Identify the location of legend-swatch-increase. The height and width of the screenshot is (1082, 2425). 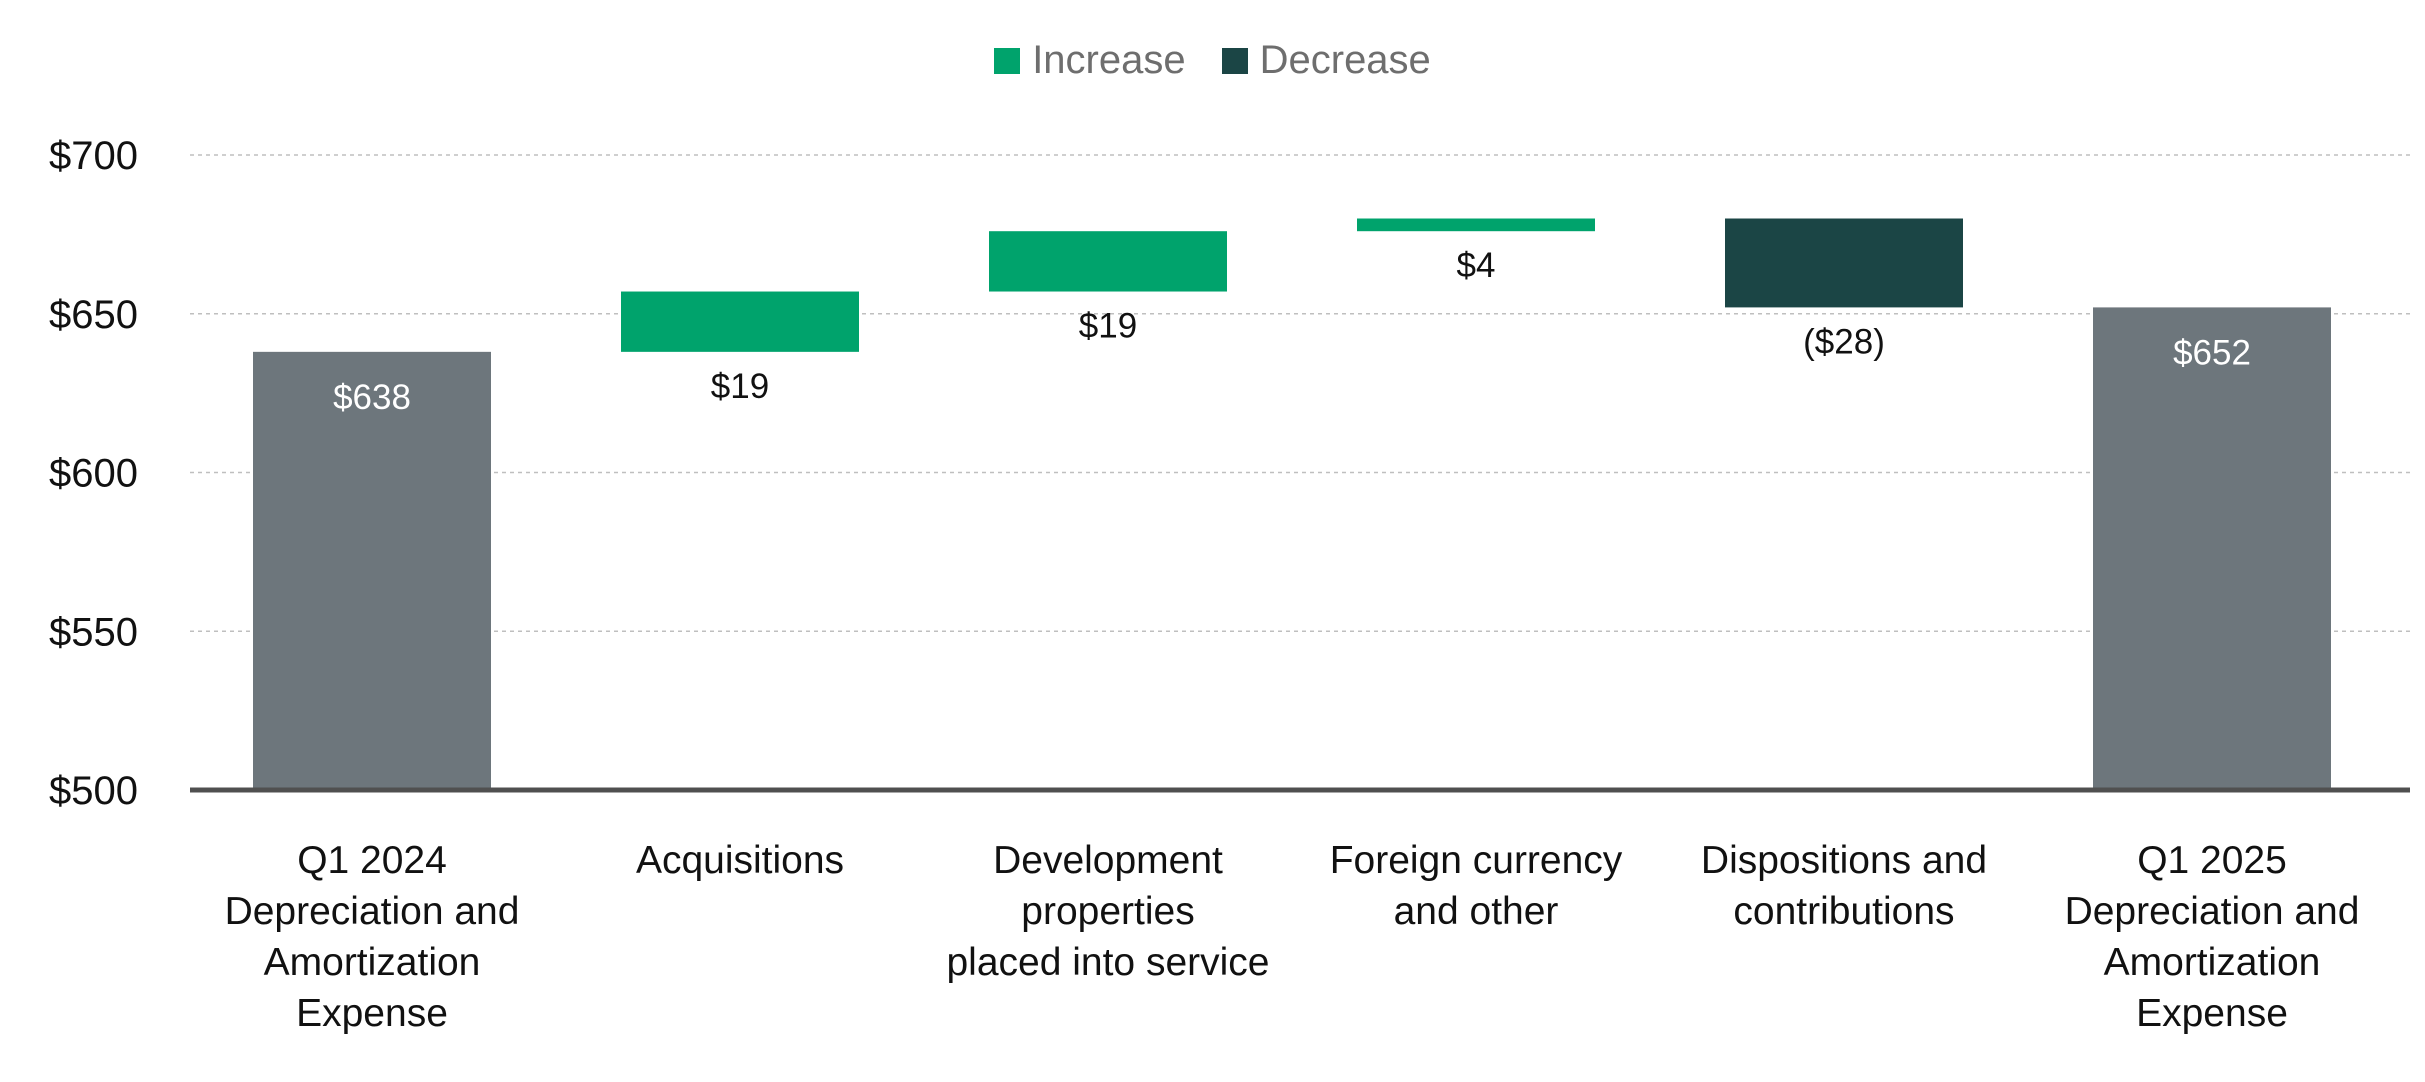
(1007, 60).